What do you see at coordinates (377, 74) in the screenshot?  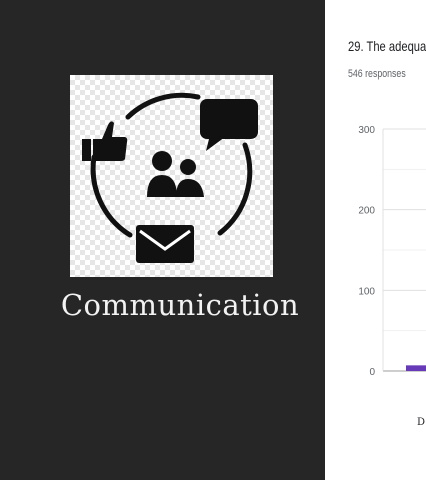 I see `response-count: 546 responses` at bounding box center [377, 74].